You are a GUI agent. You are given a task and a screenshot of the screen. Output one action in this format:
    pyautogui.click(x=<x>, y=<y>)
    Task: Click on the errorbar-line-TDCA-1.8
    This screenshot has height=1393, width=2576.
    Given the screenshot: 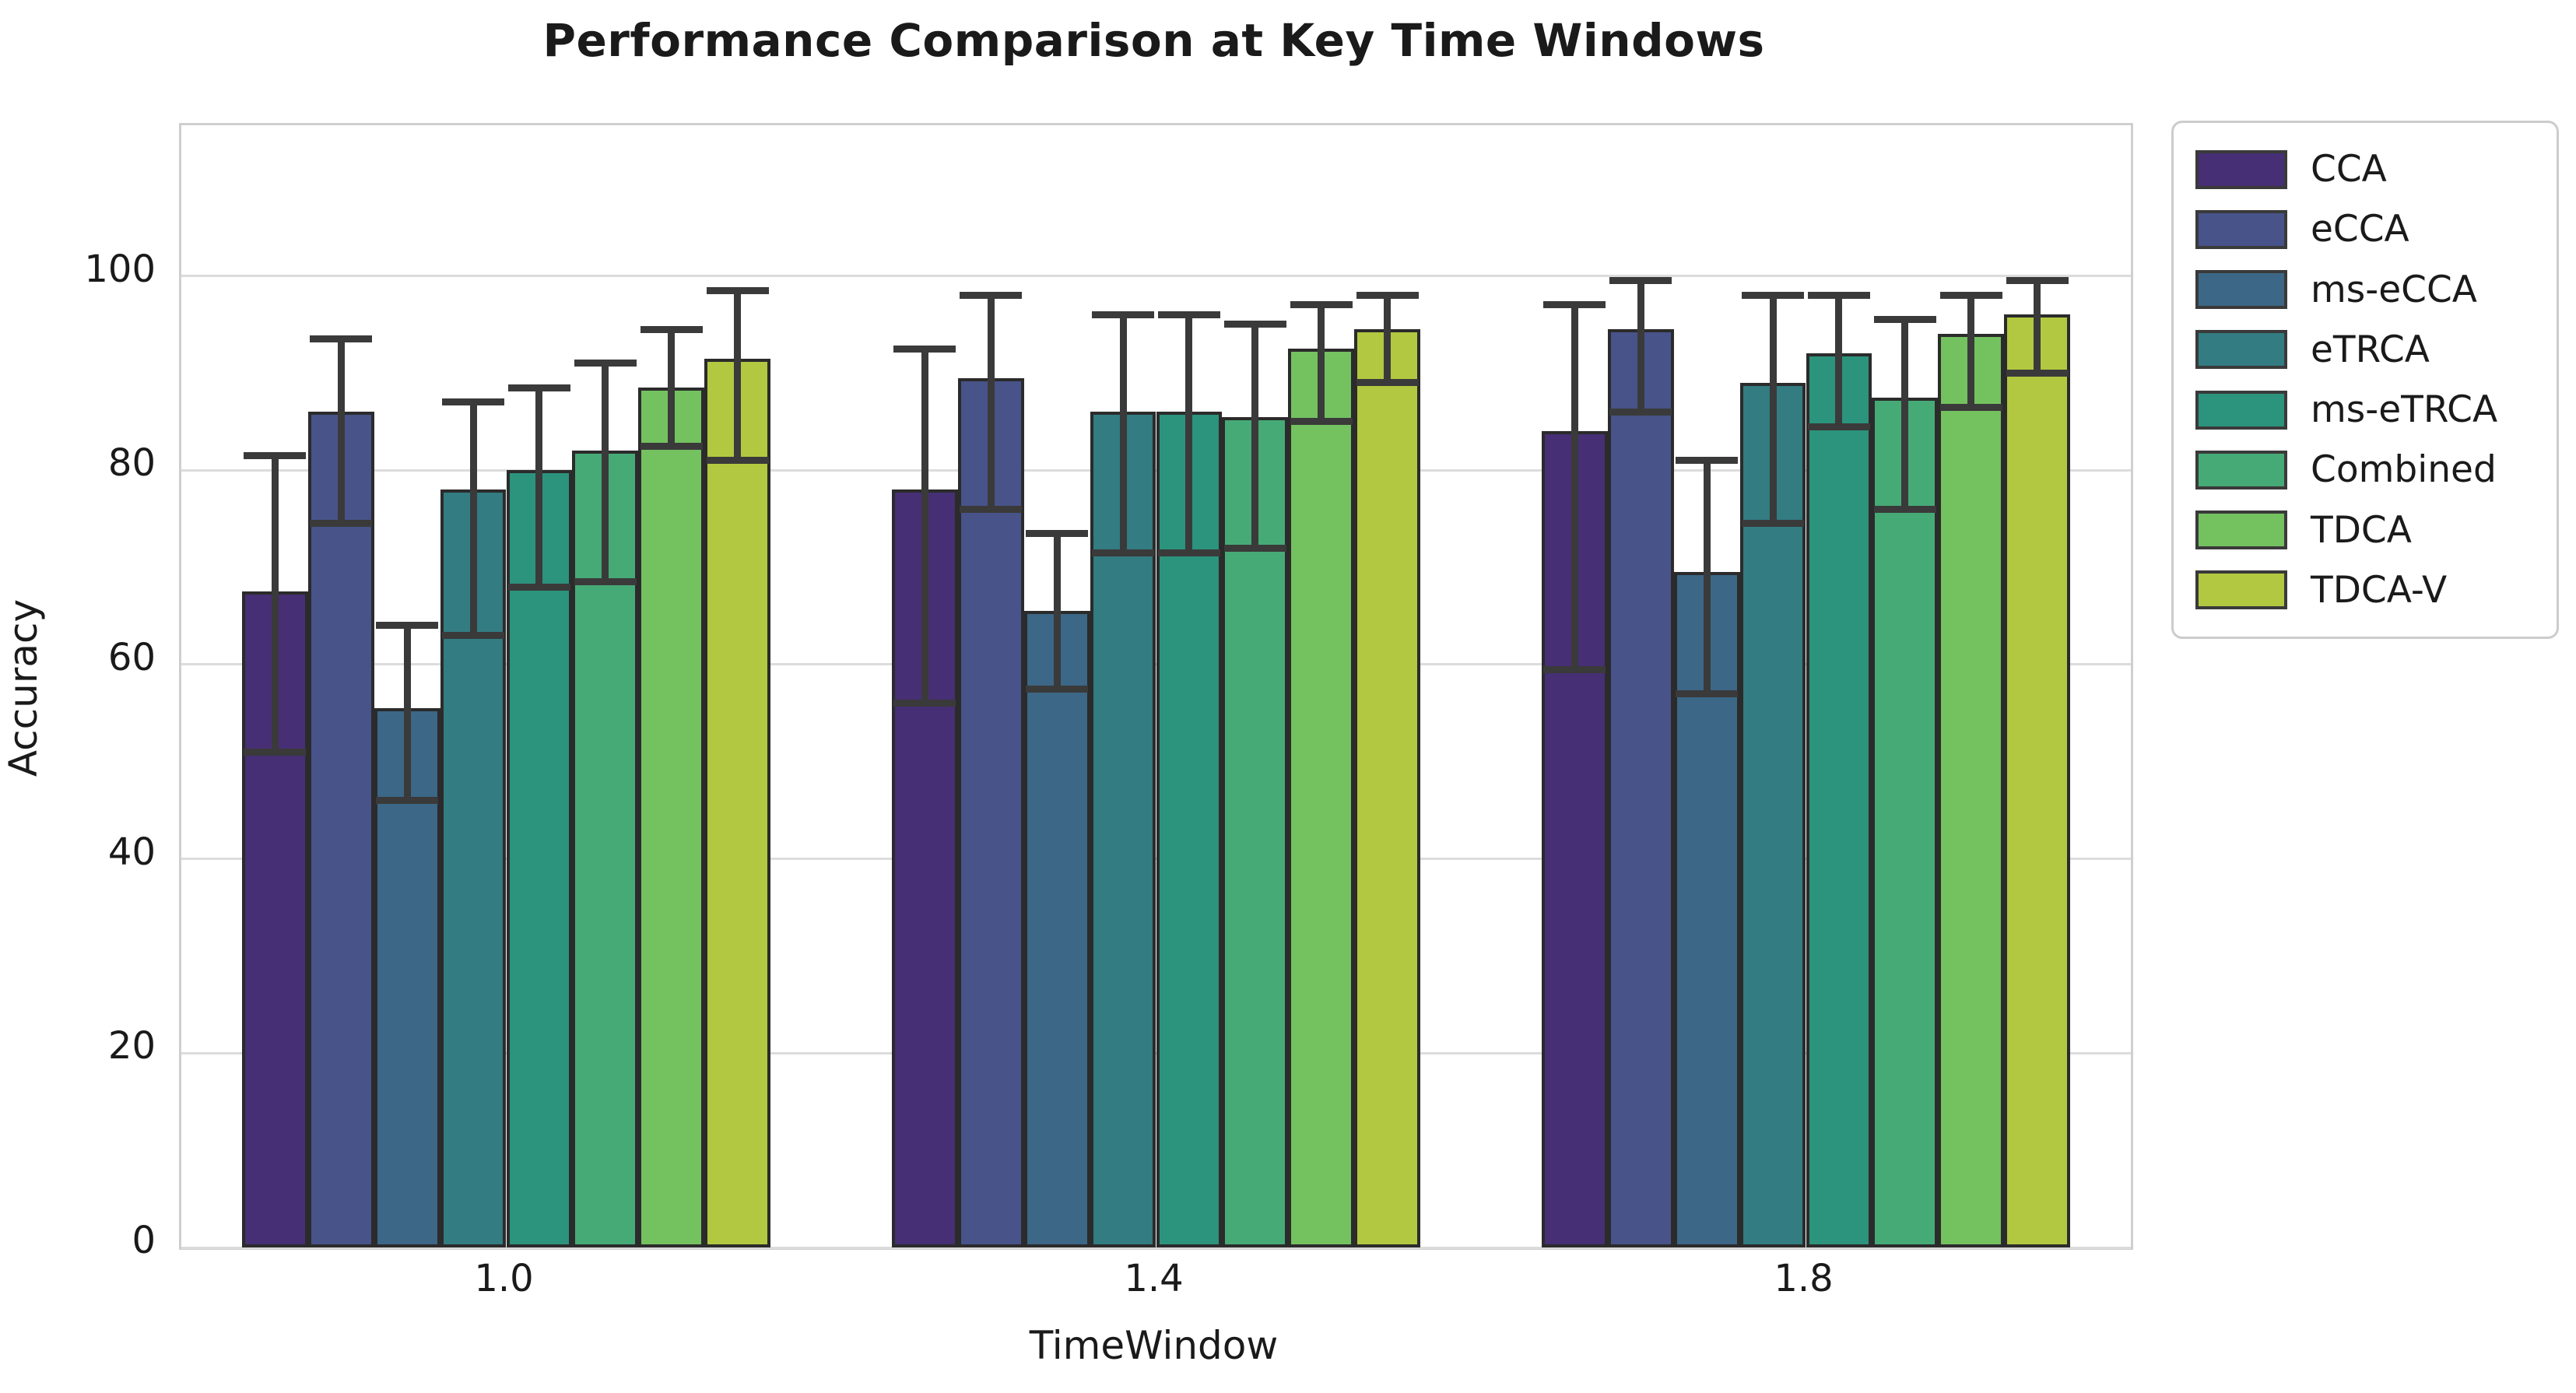 What is the action you would take?
    pyautogui.click(x=1971, y=351)
    